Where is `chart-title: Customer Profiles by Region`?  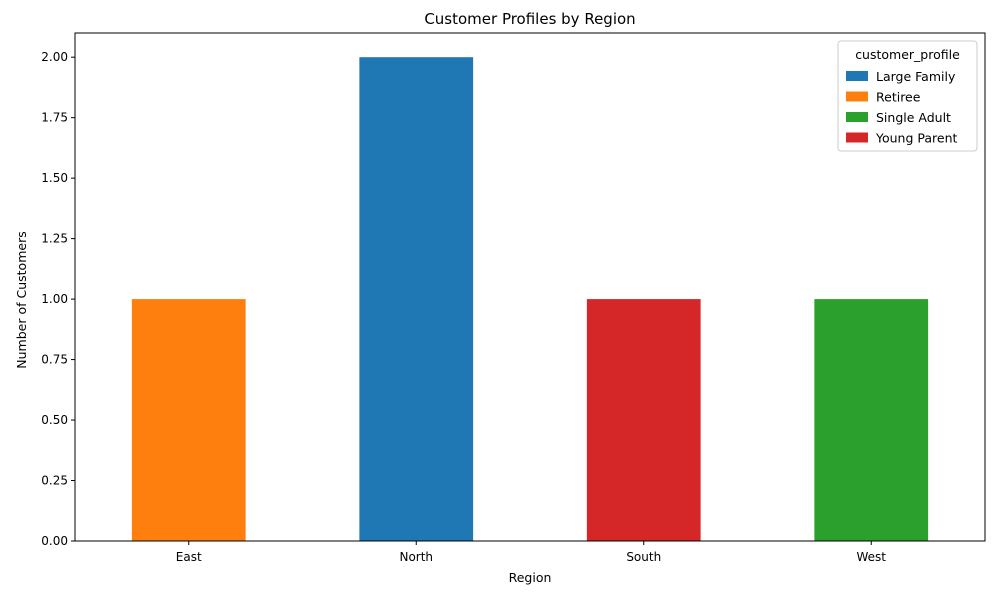 chart-title: Customer Profiles by Region is located at coordinates (529, 19).